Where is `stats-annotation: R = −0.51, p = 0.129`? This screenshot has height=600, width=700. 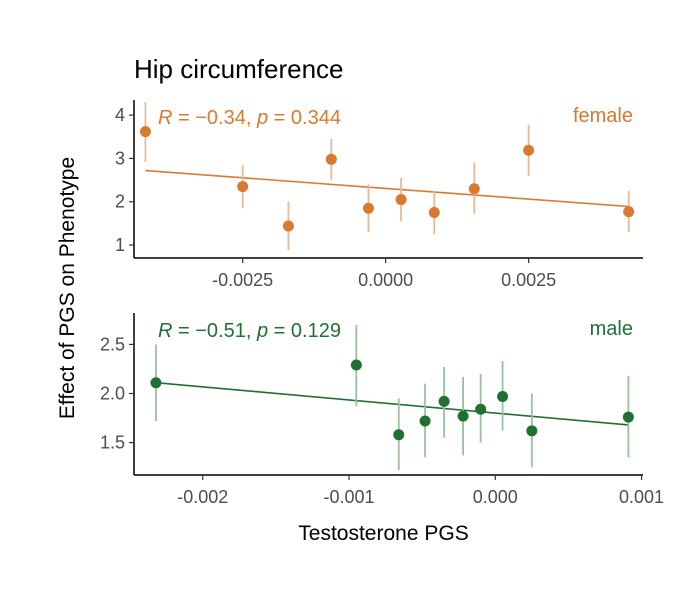 stats-annotation: R = −0.51, p = 0.129 is located at coordinates (249, 331).